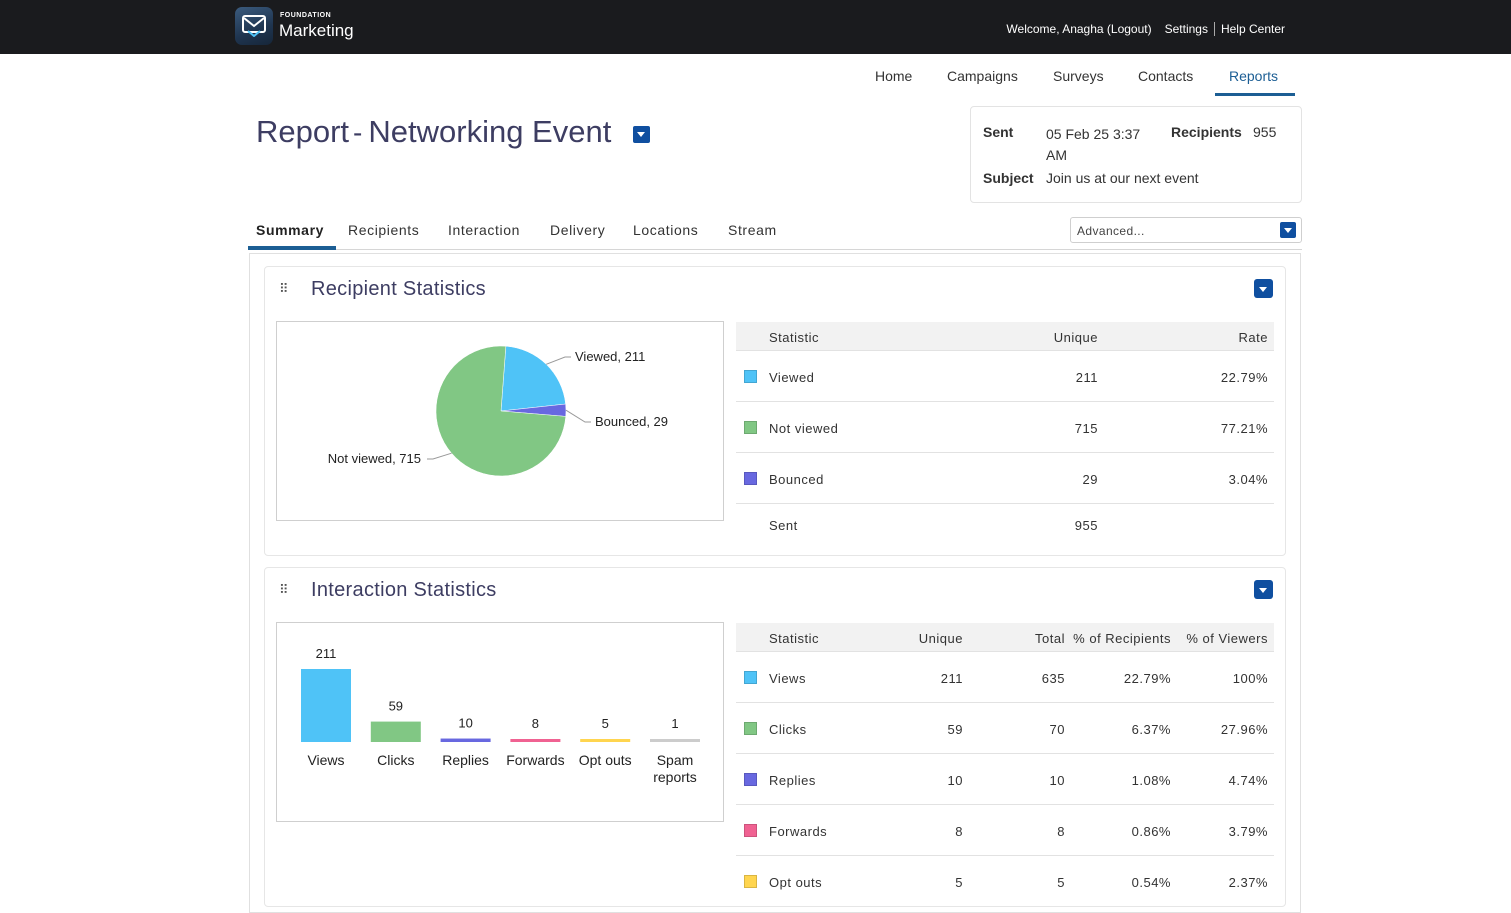 The width and height of the screenshot is (1511, 913). I want to click on bar-value-label: 8, so click(535, 723).